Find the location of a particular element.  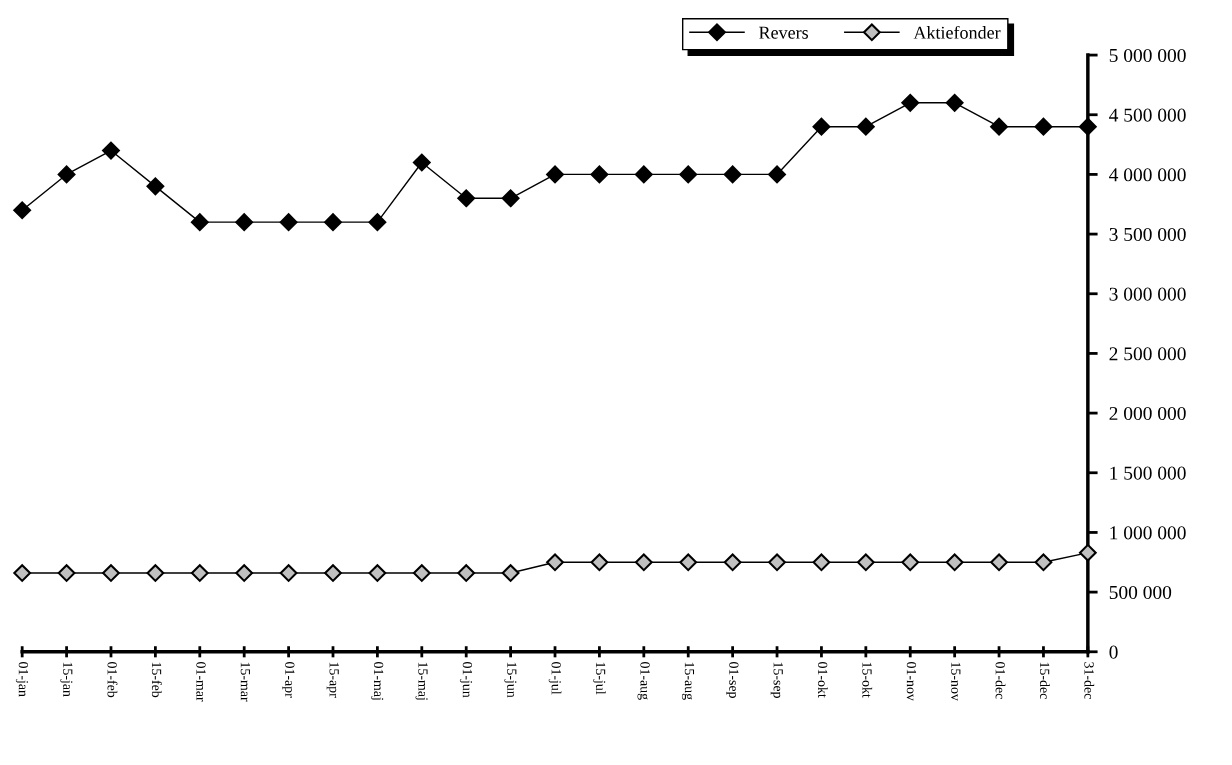

x-tick-label: 15-maj is located at coordinates (421, 681).